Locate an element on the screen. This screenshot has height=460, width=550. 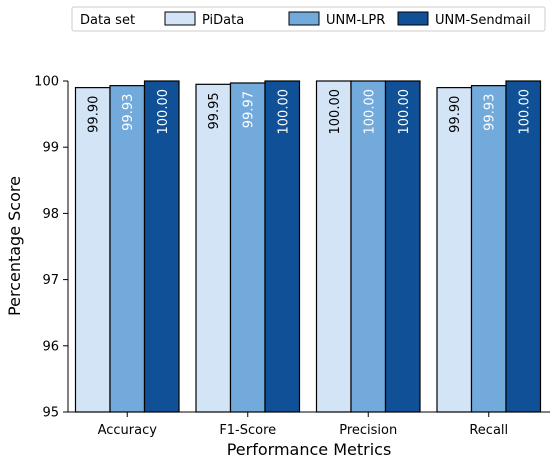
y-tick-label: 97 is located at coordinates (50, 280).